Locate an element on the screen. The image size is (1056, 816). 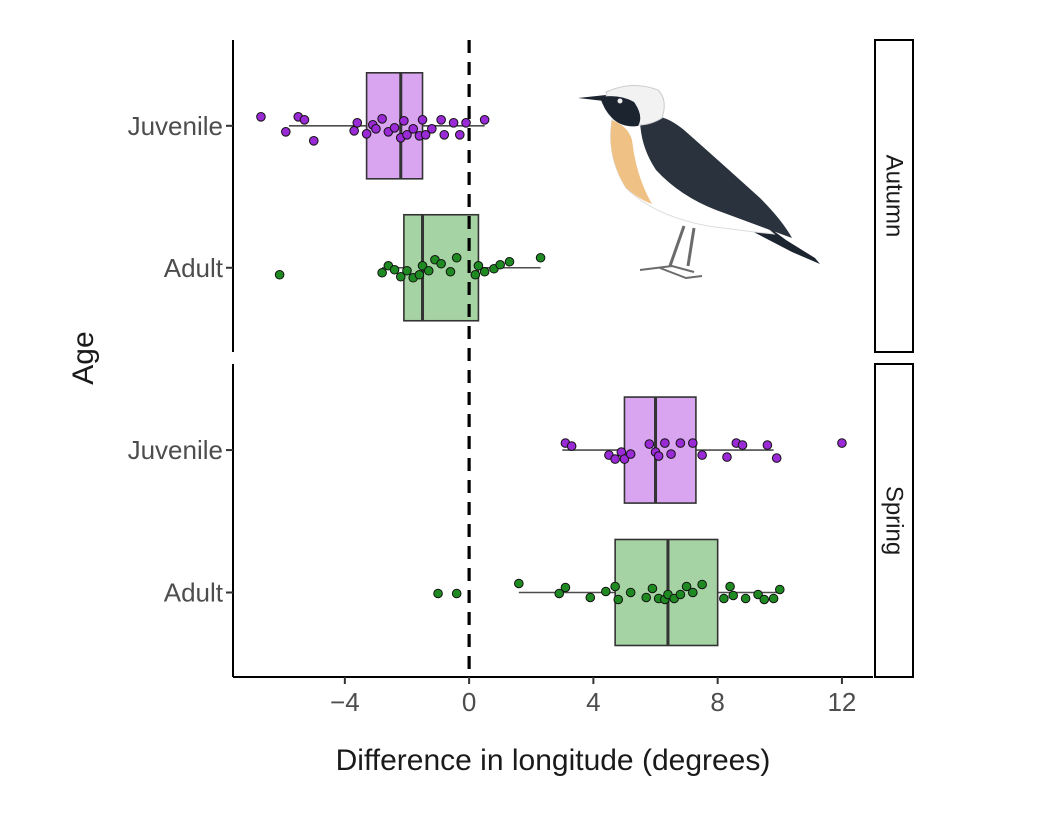
x-tick-label: 8 is located at coordinates (717, 702).